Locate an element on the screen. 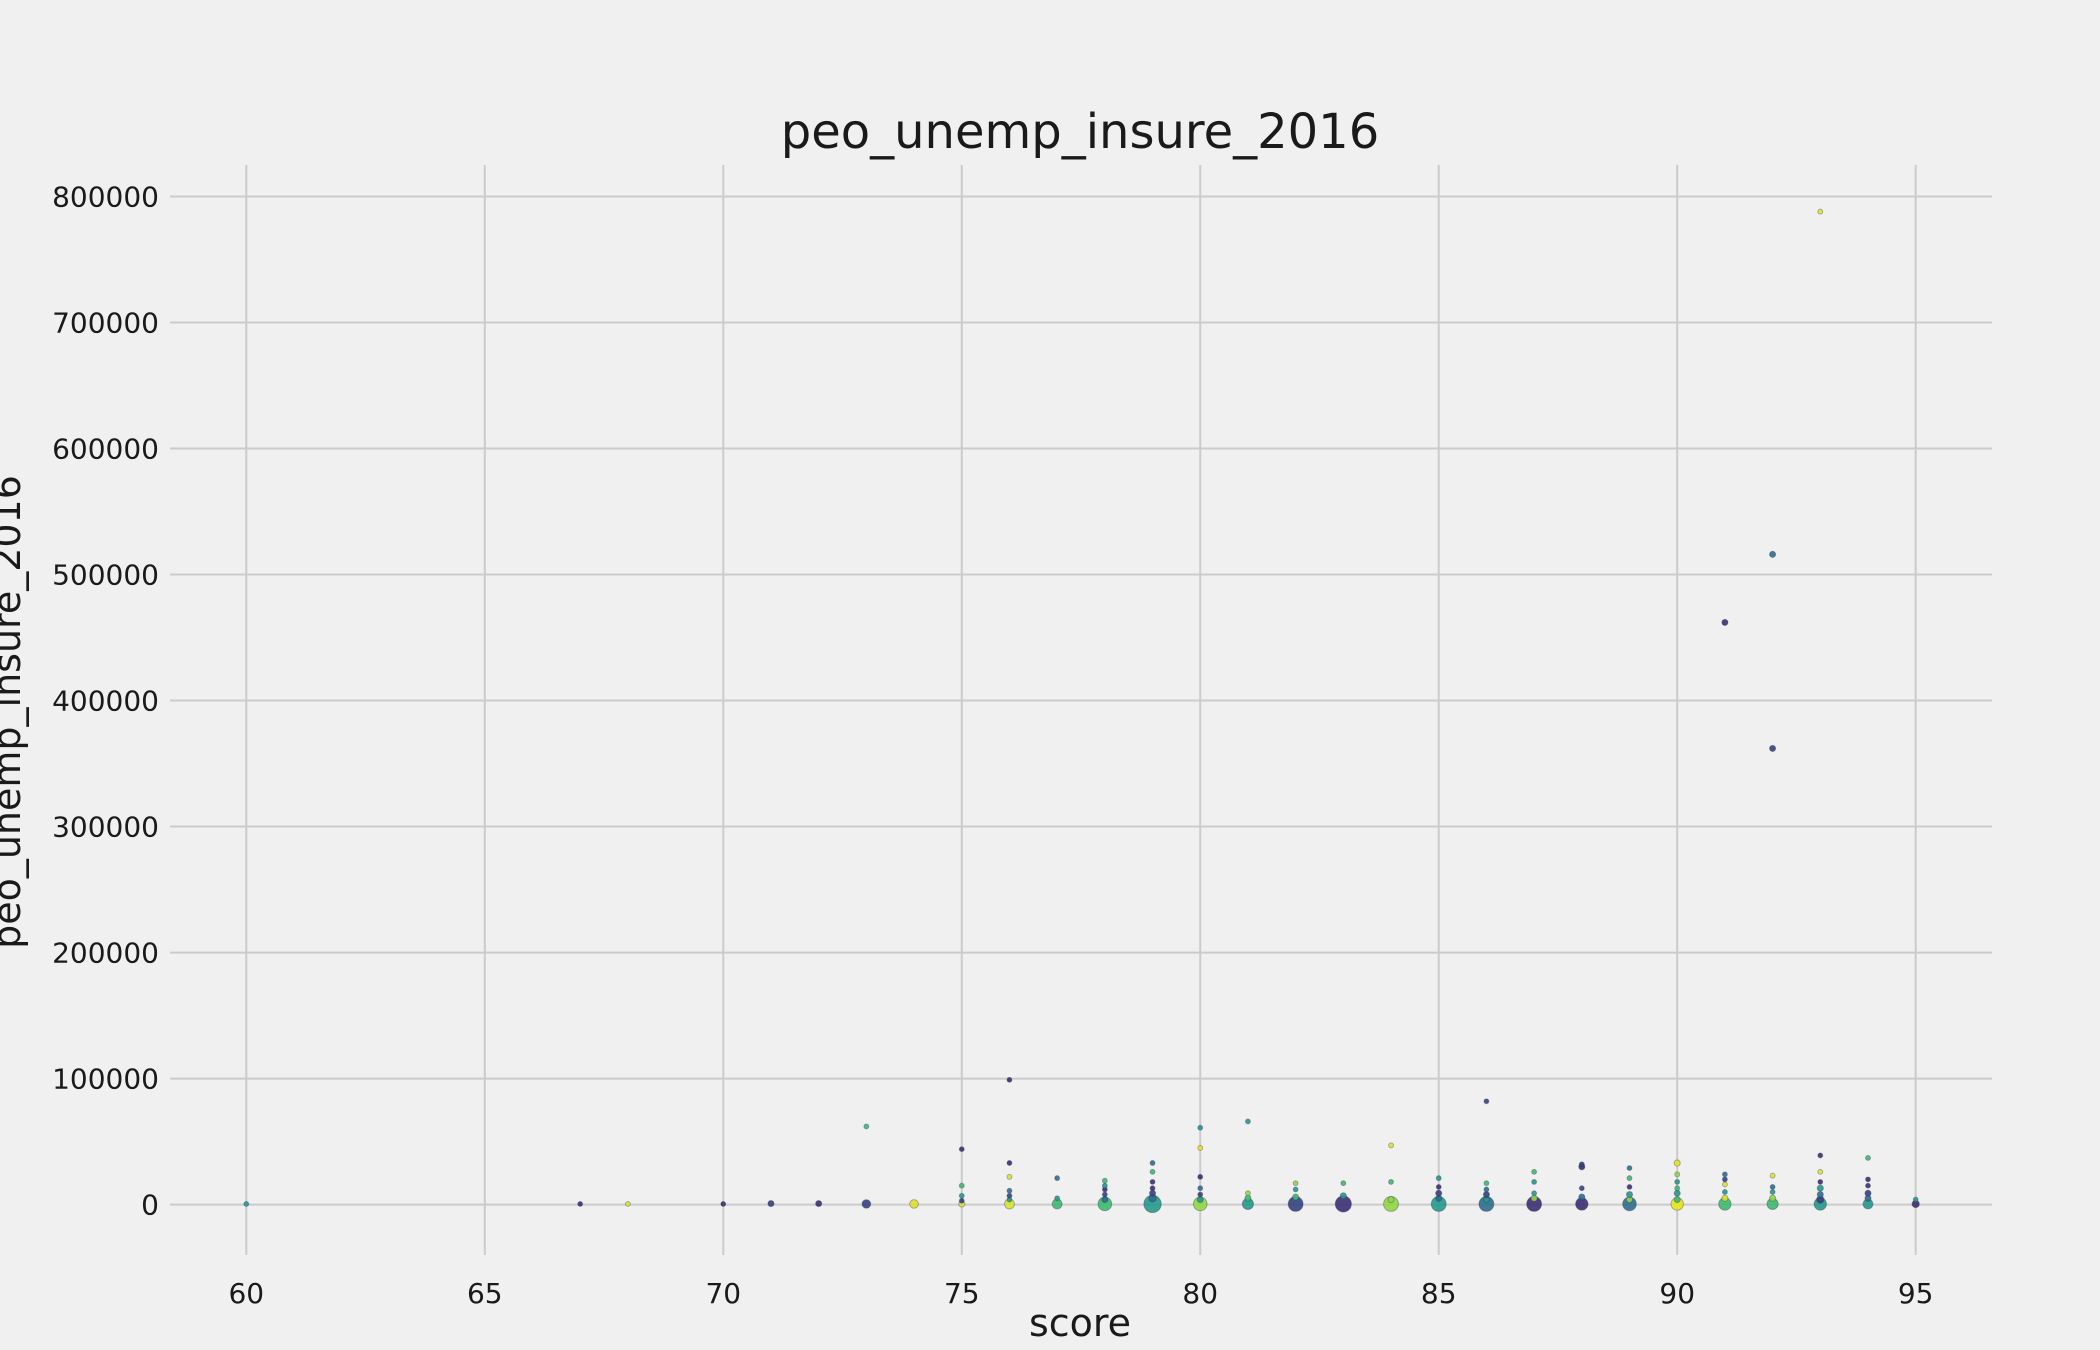 Image resolution: width=2100 pixels, height=1350 pixels. y-axis-label: peo_unemp_insure_2016 is located at coordinates (14, 712).